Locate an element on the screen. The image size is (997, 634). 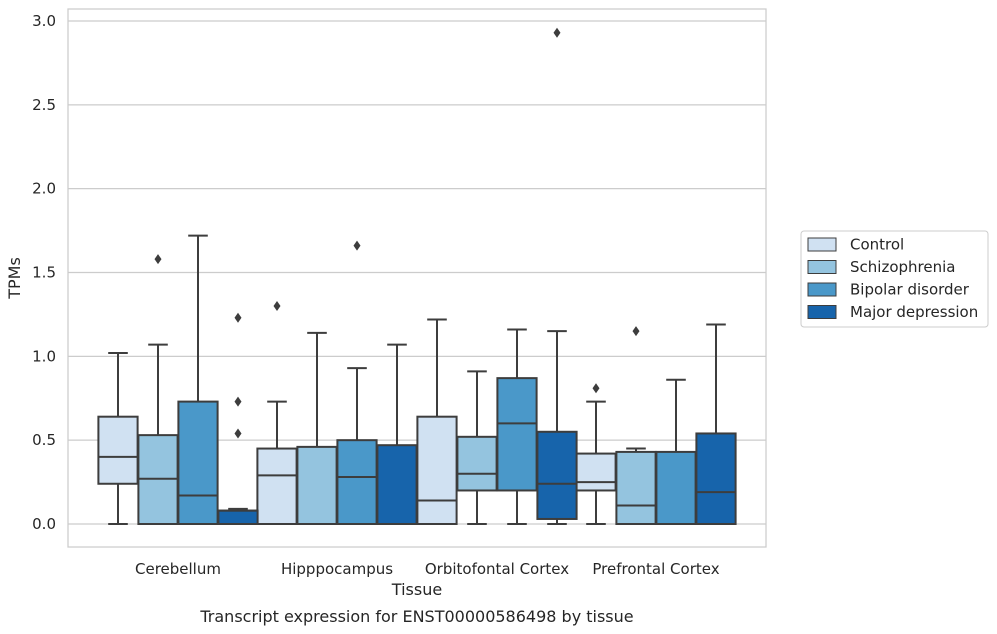
legend-frame is located at coordinates (894, 279).